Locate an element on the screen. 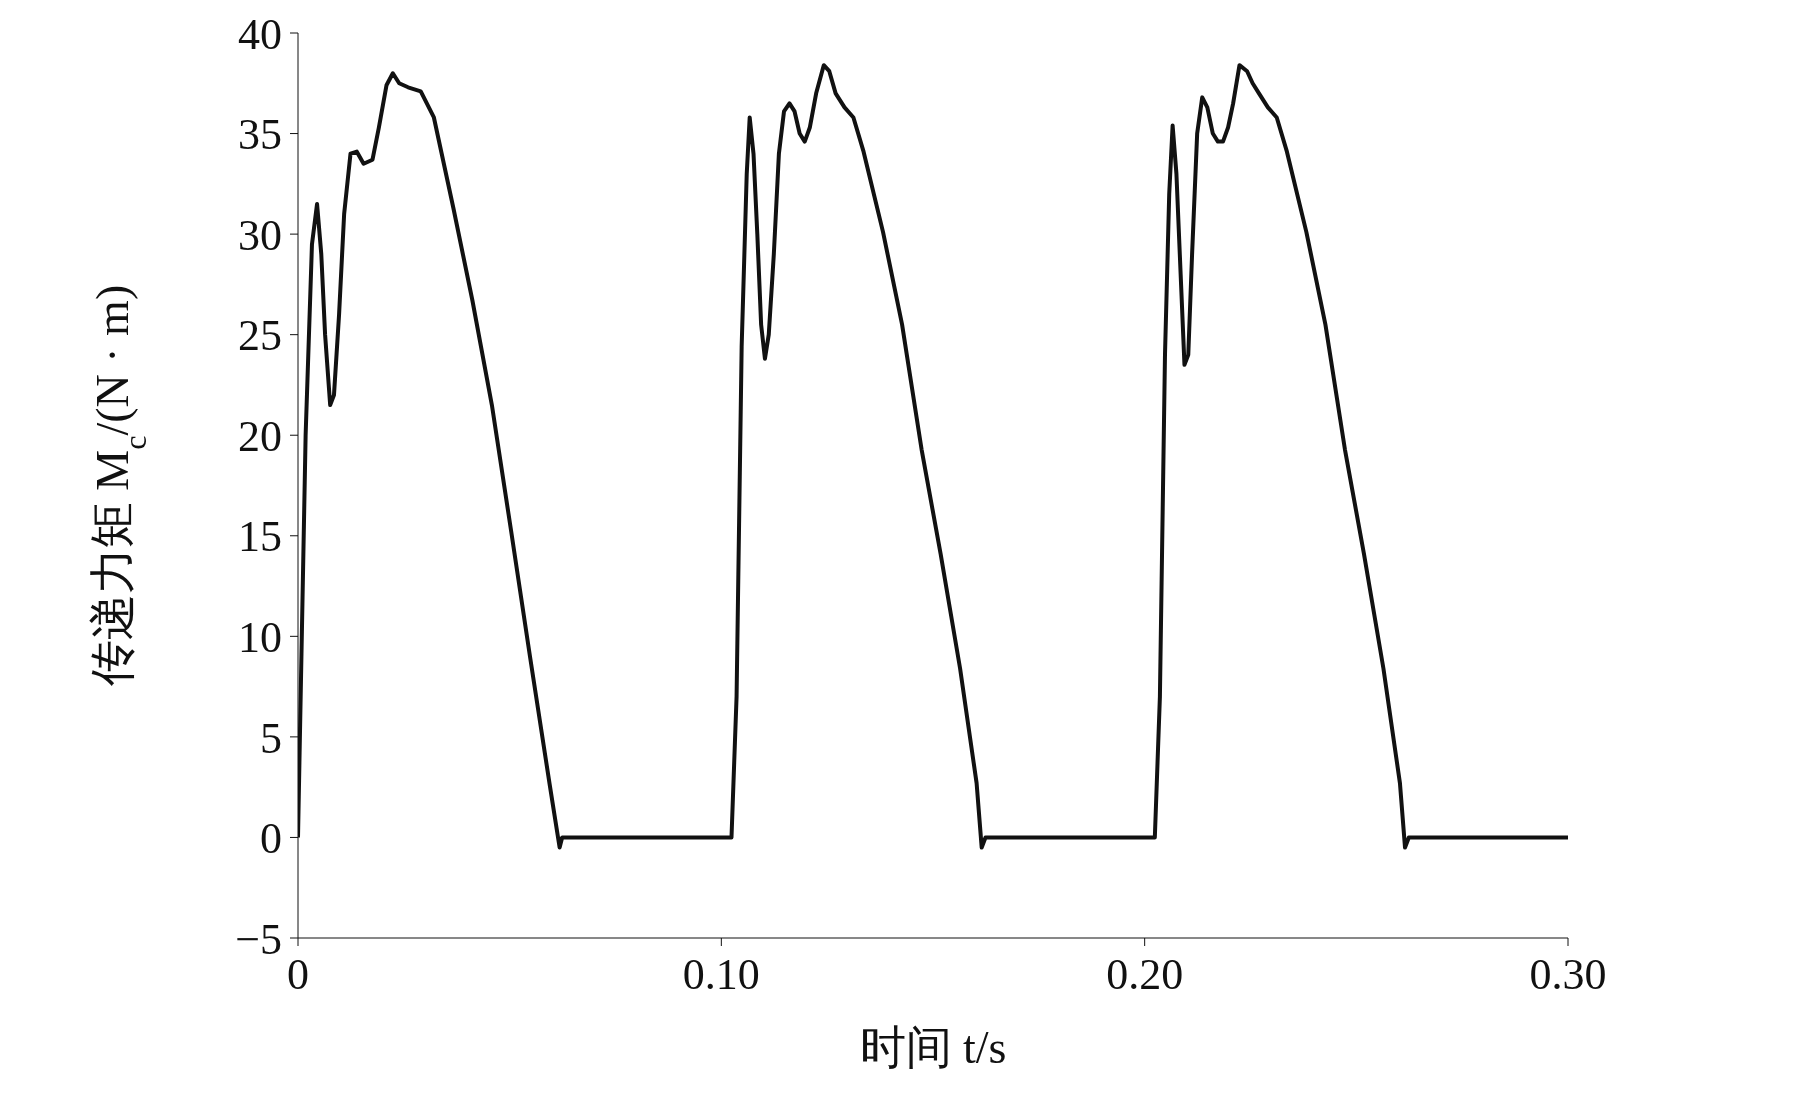 Image resolution: width=1819 pixels, height=1117 pixels. x-axis-title: 时间 t/s is located at coordinates (933, 1047).